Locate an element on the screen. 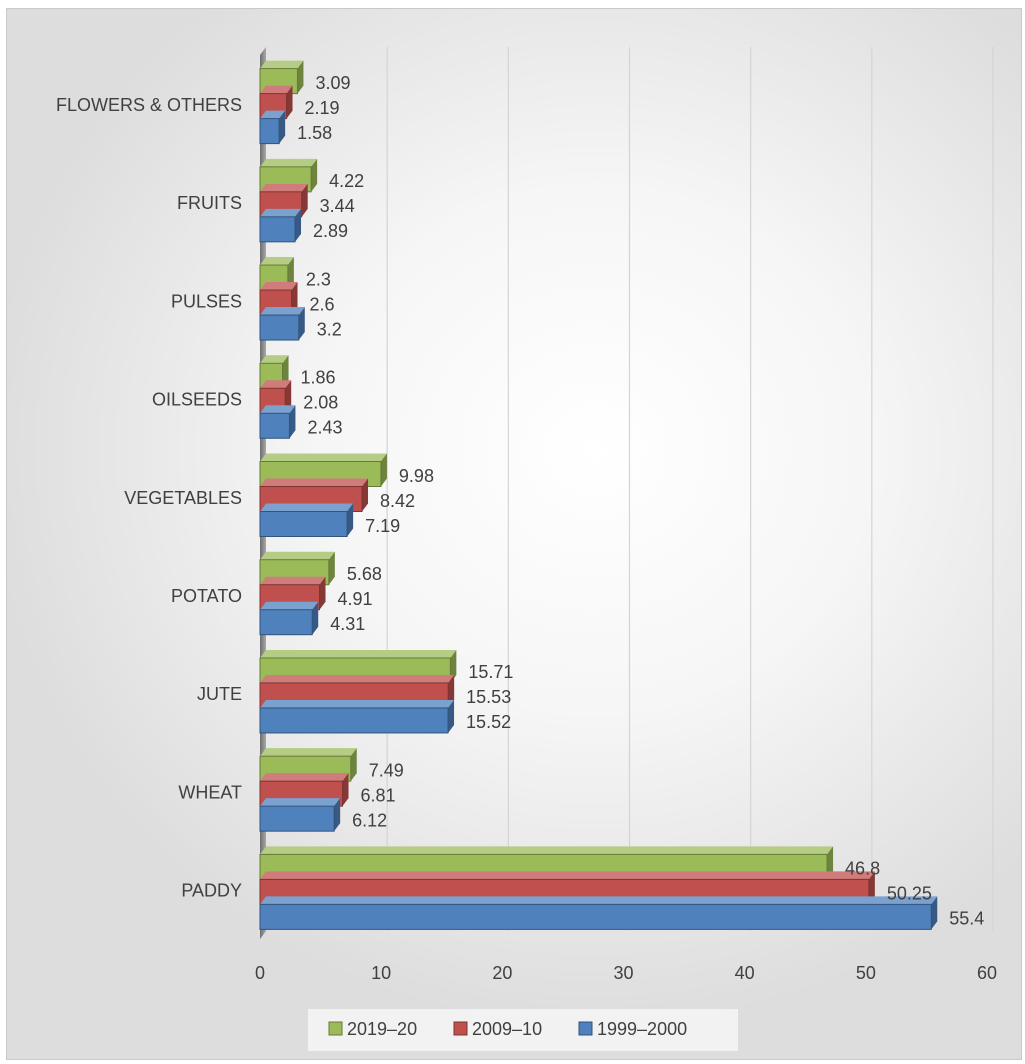  x-tick-label: 10 is located at coordinates (381, 973).